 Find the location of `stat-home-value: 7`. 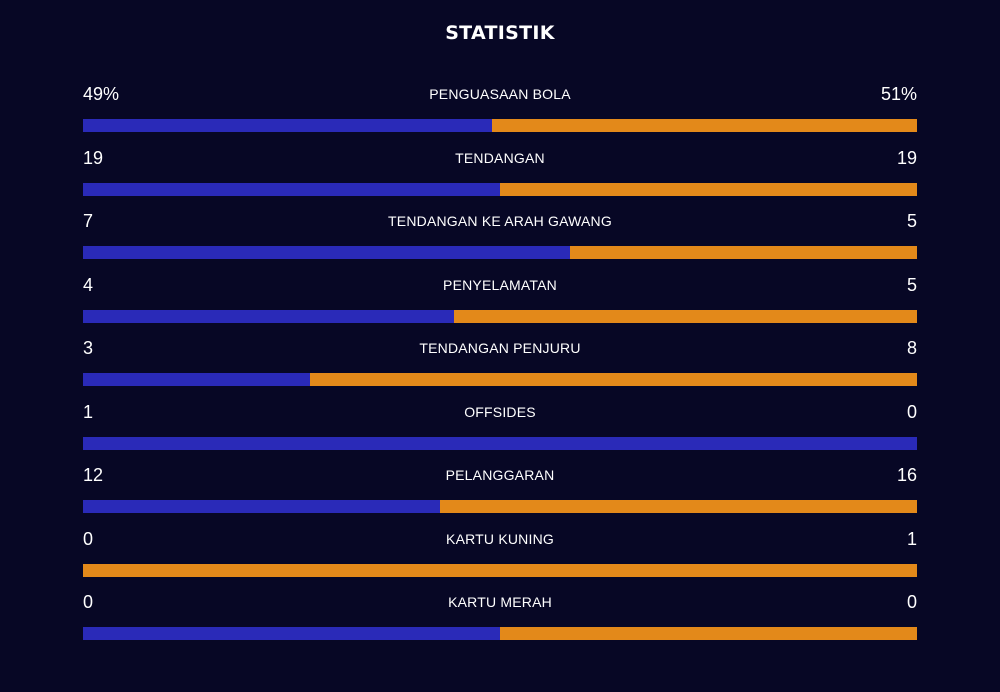

stat-home-value: 7 is located at coordinates (88, 221).